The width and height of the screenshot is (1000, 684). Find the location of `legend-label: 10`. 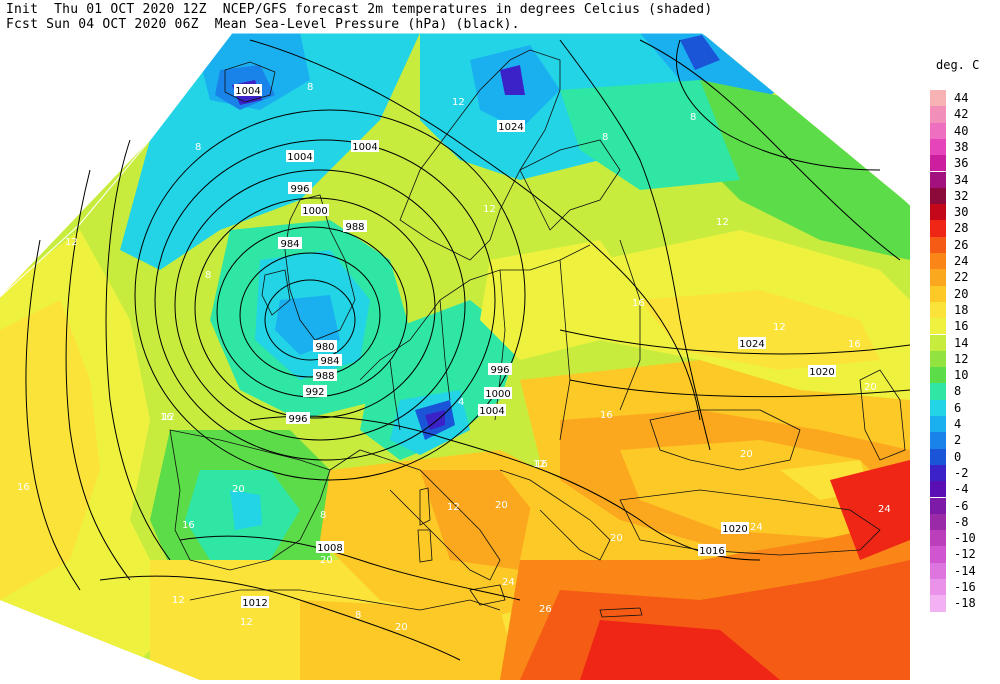

legend-label: 10 is located at coordinates (961, 375).